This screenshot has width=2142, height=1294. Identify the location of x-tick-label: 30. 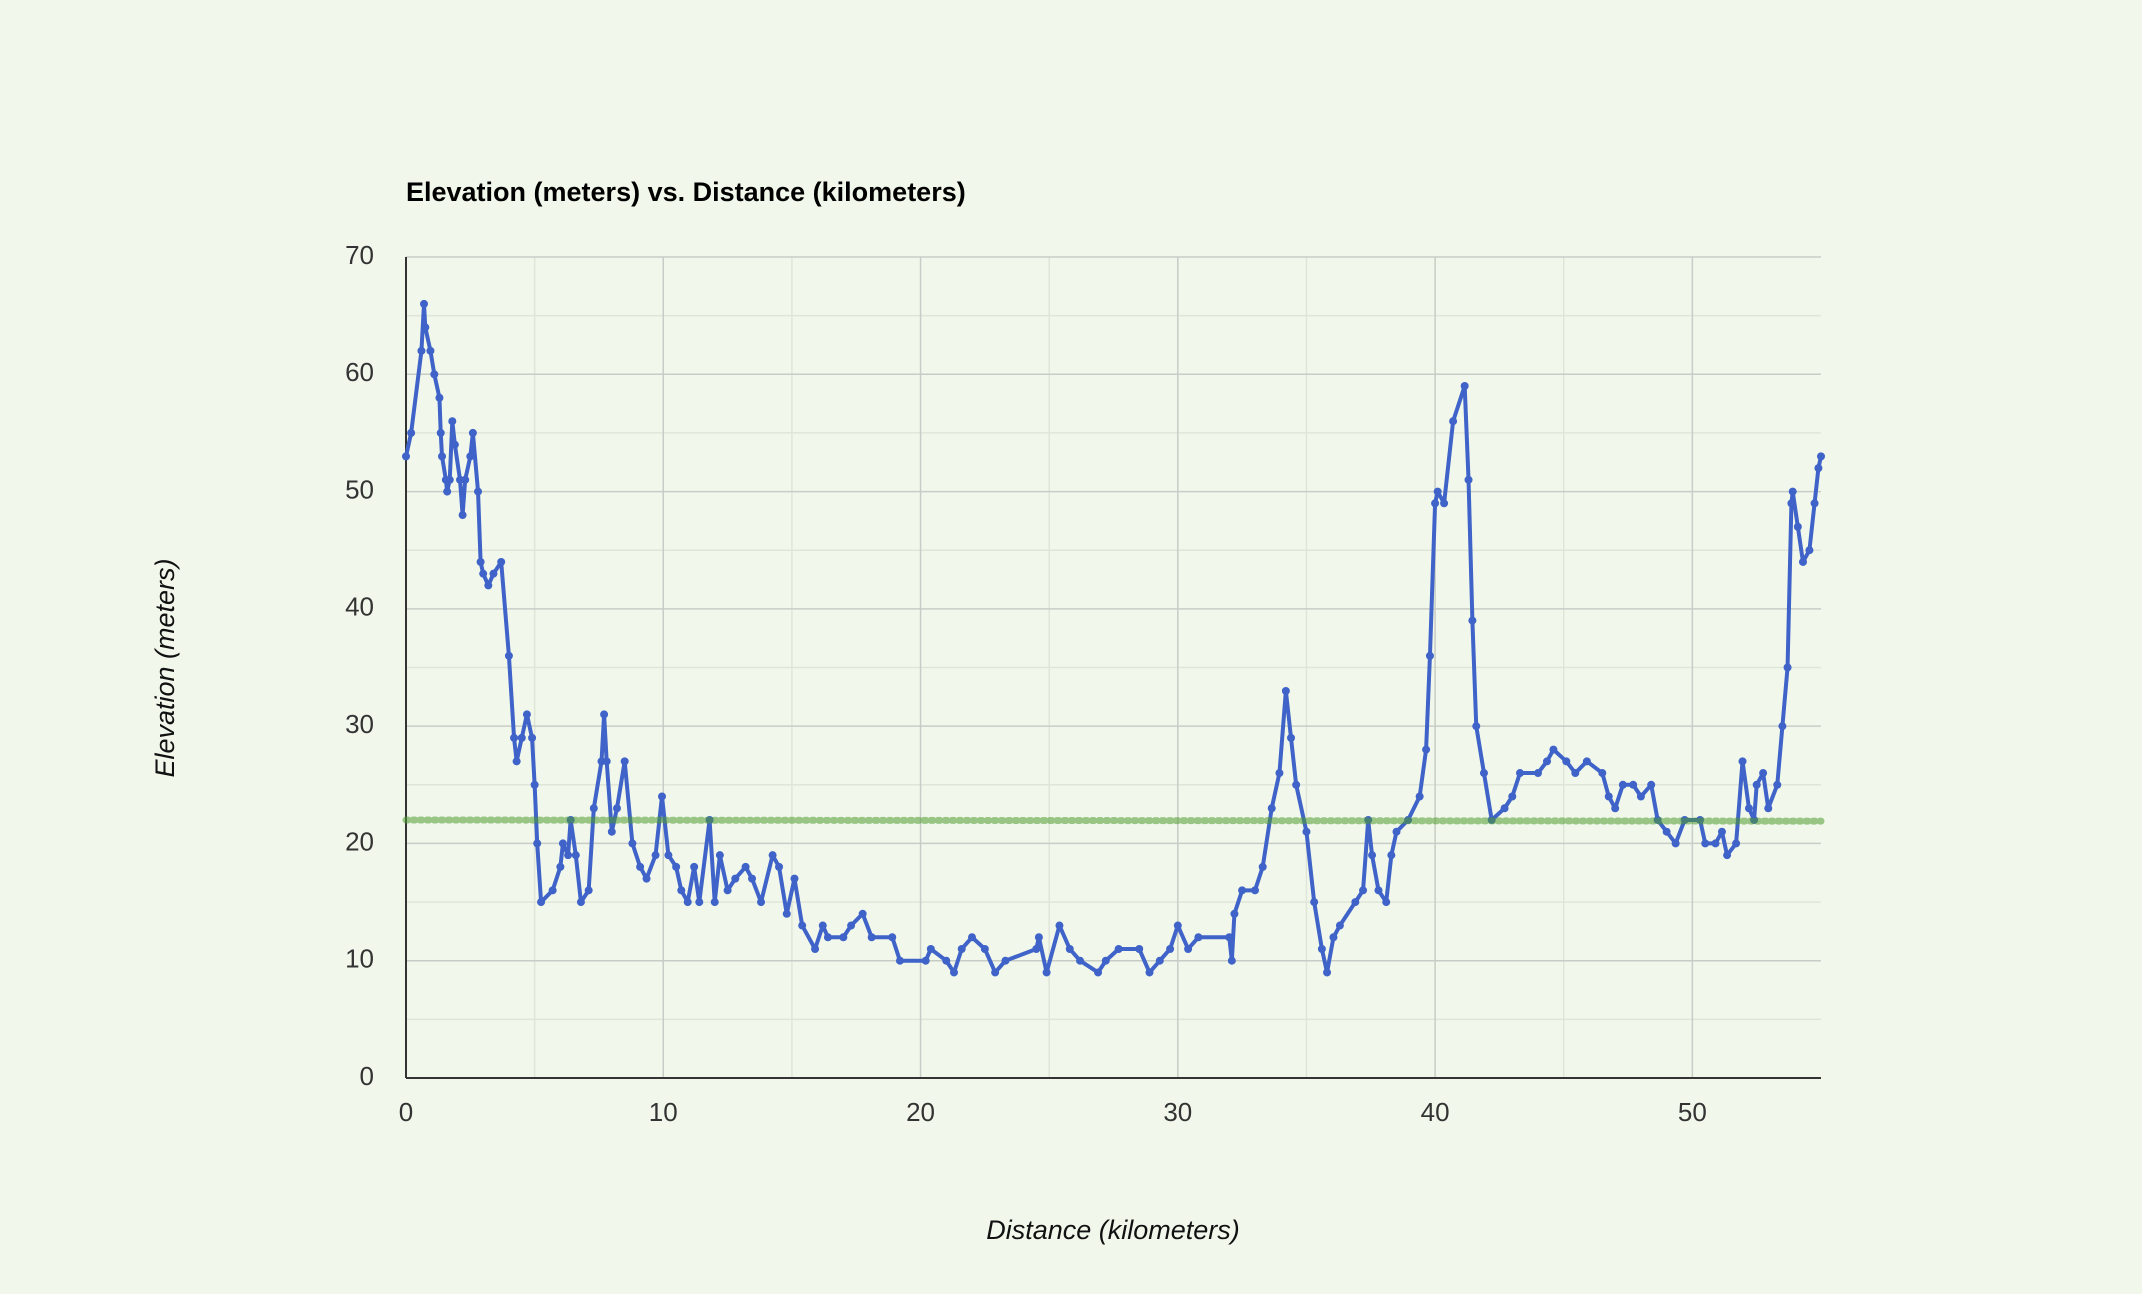
(1177, 1112).